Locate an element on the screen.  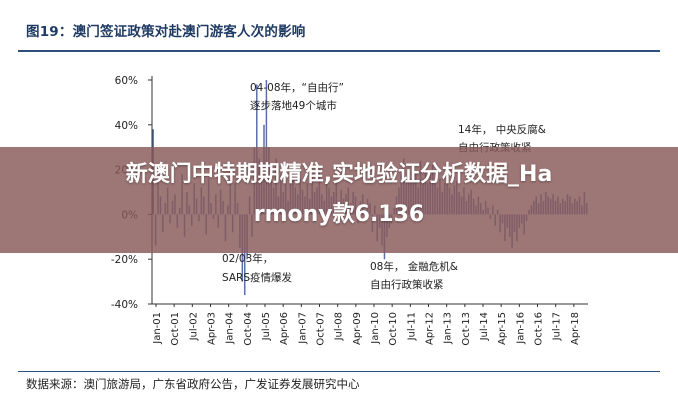
x-tick-label: Oct-07 is located at coordinates (321, 329).